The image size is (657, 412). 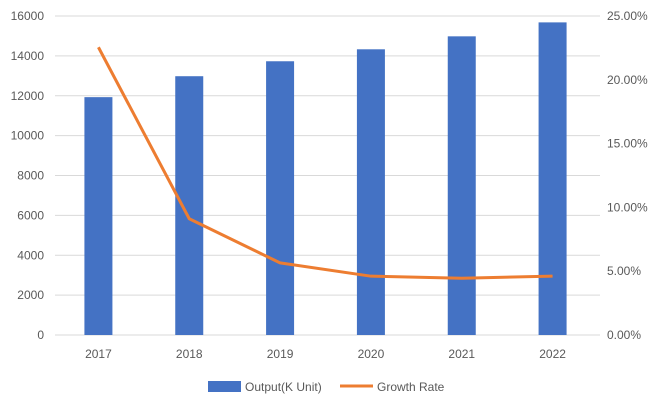 I want to click on right-tick-label: 25.00%, so click(x=627, y=16).